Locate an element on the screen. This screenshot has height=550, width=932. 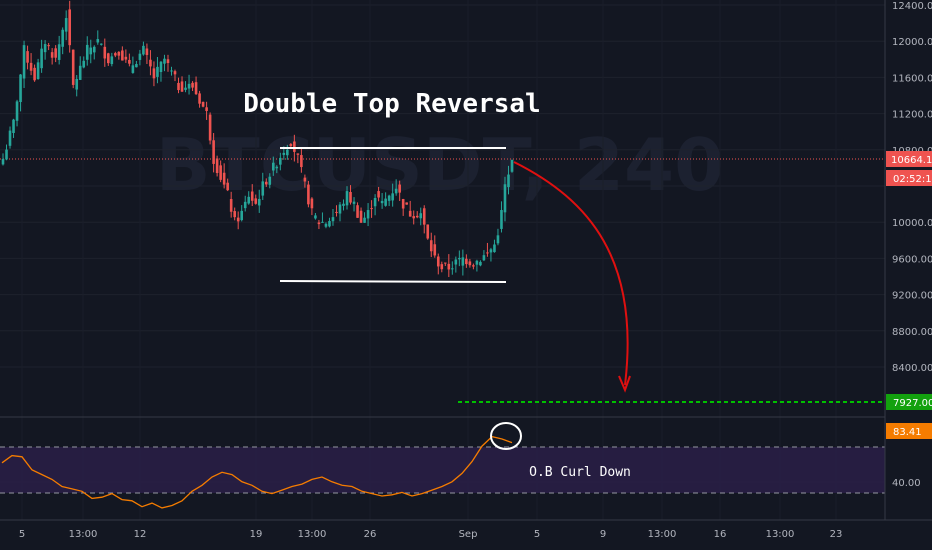
rsi-line is located at coordinates (257, 472).